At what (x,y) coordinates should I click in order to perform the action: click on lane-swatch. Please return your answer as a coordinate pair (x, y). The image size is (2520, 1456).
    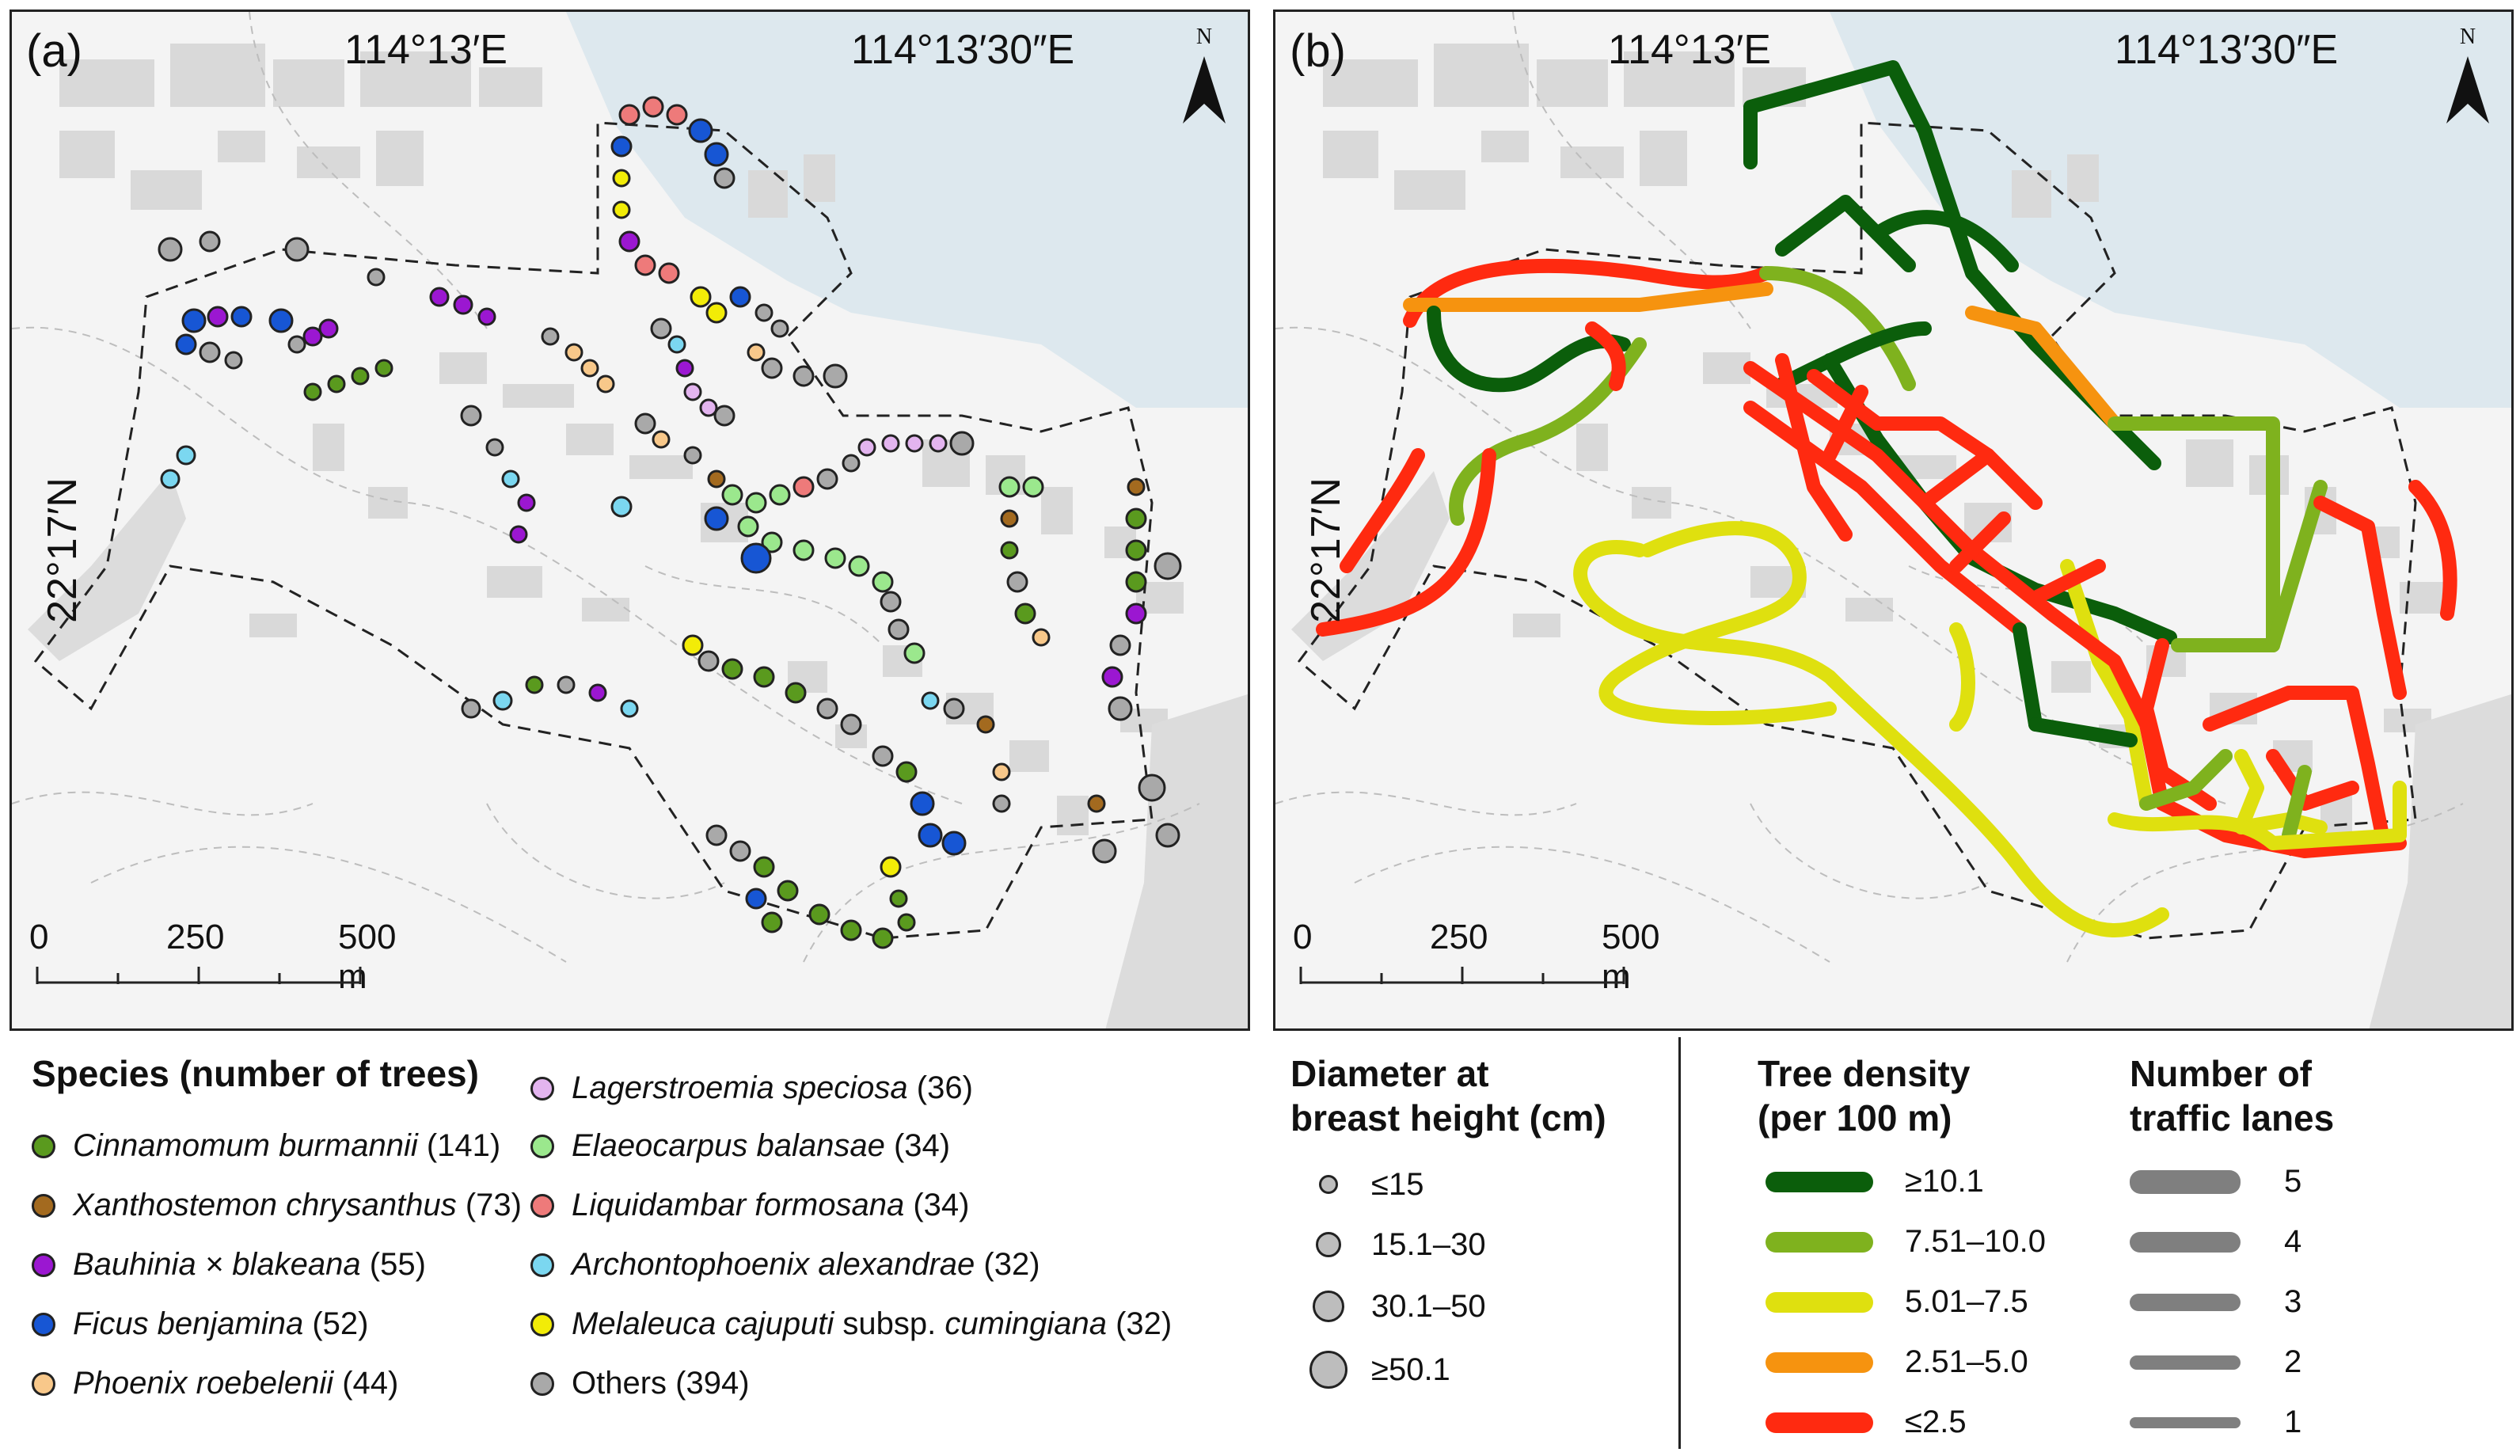
    Looking at the image, I should click on (2185, 1422).